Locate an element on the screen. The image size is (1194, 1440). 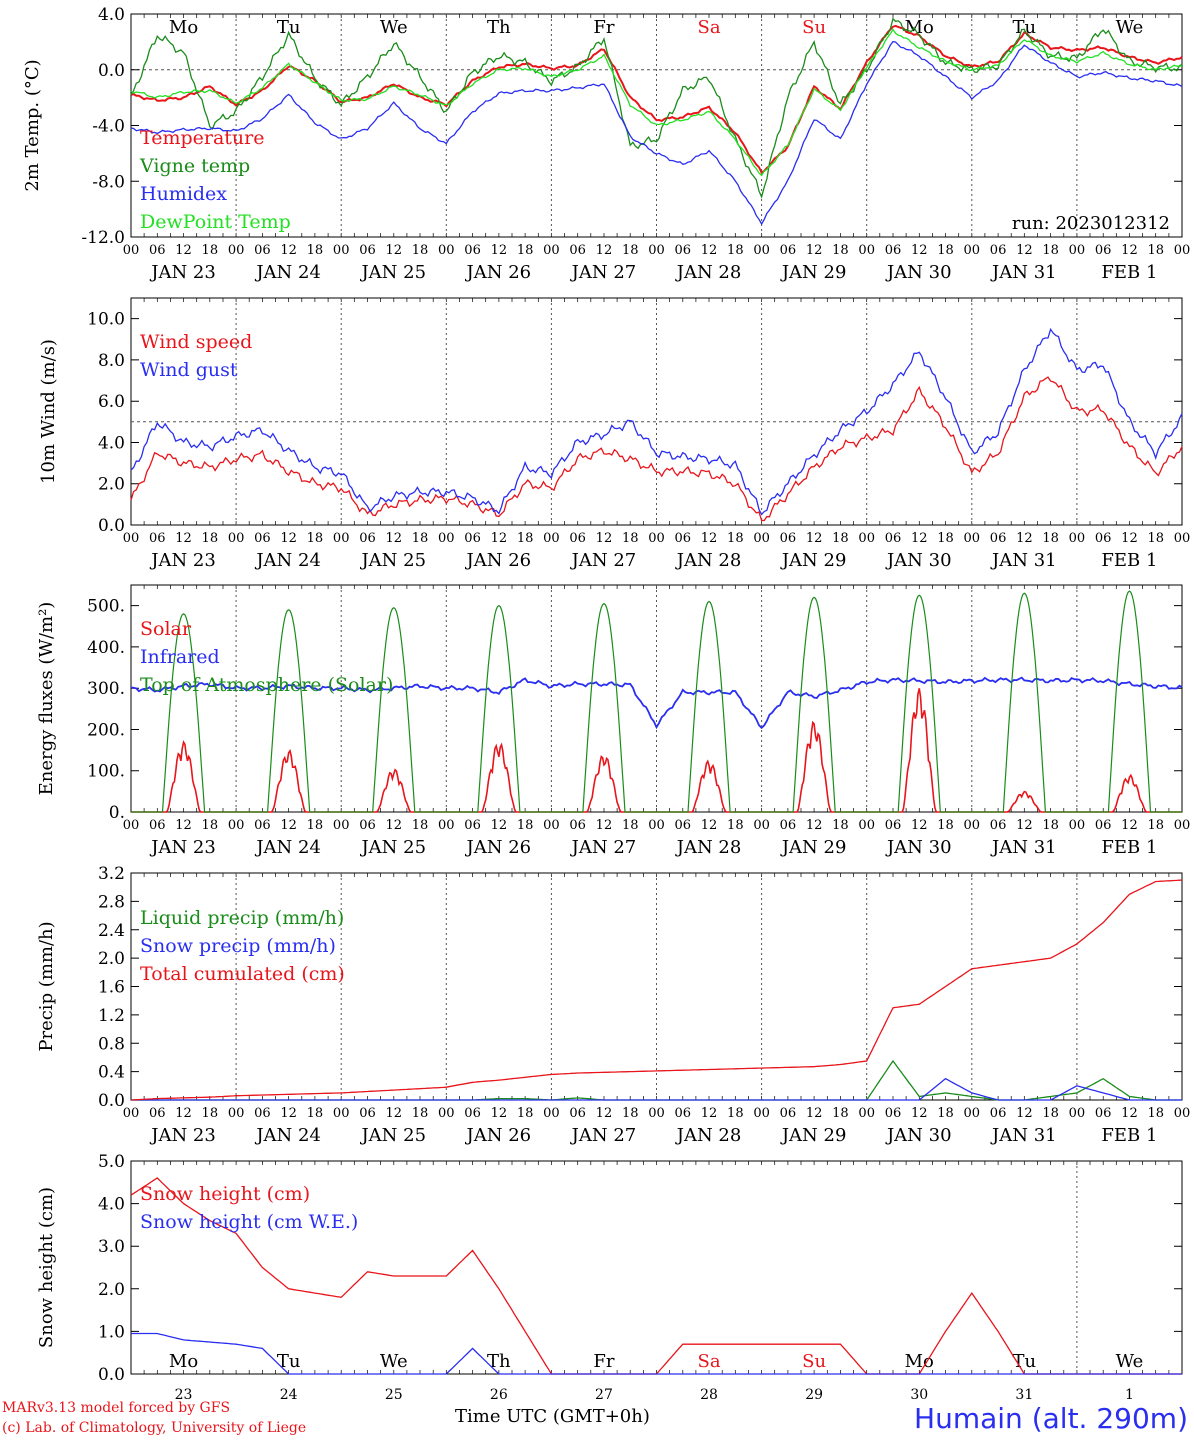
x-day-number-label: 26 is located at coordinates (499, 1393).